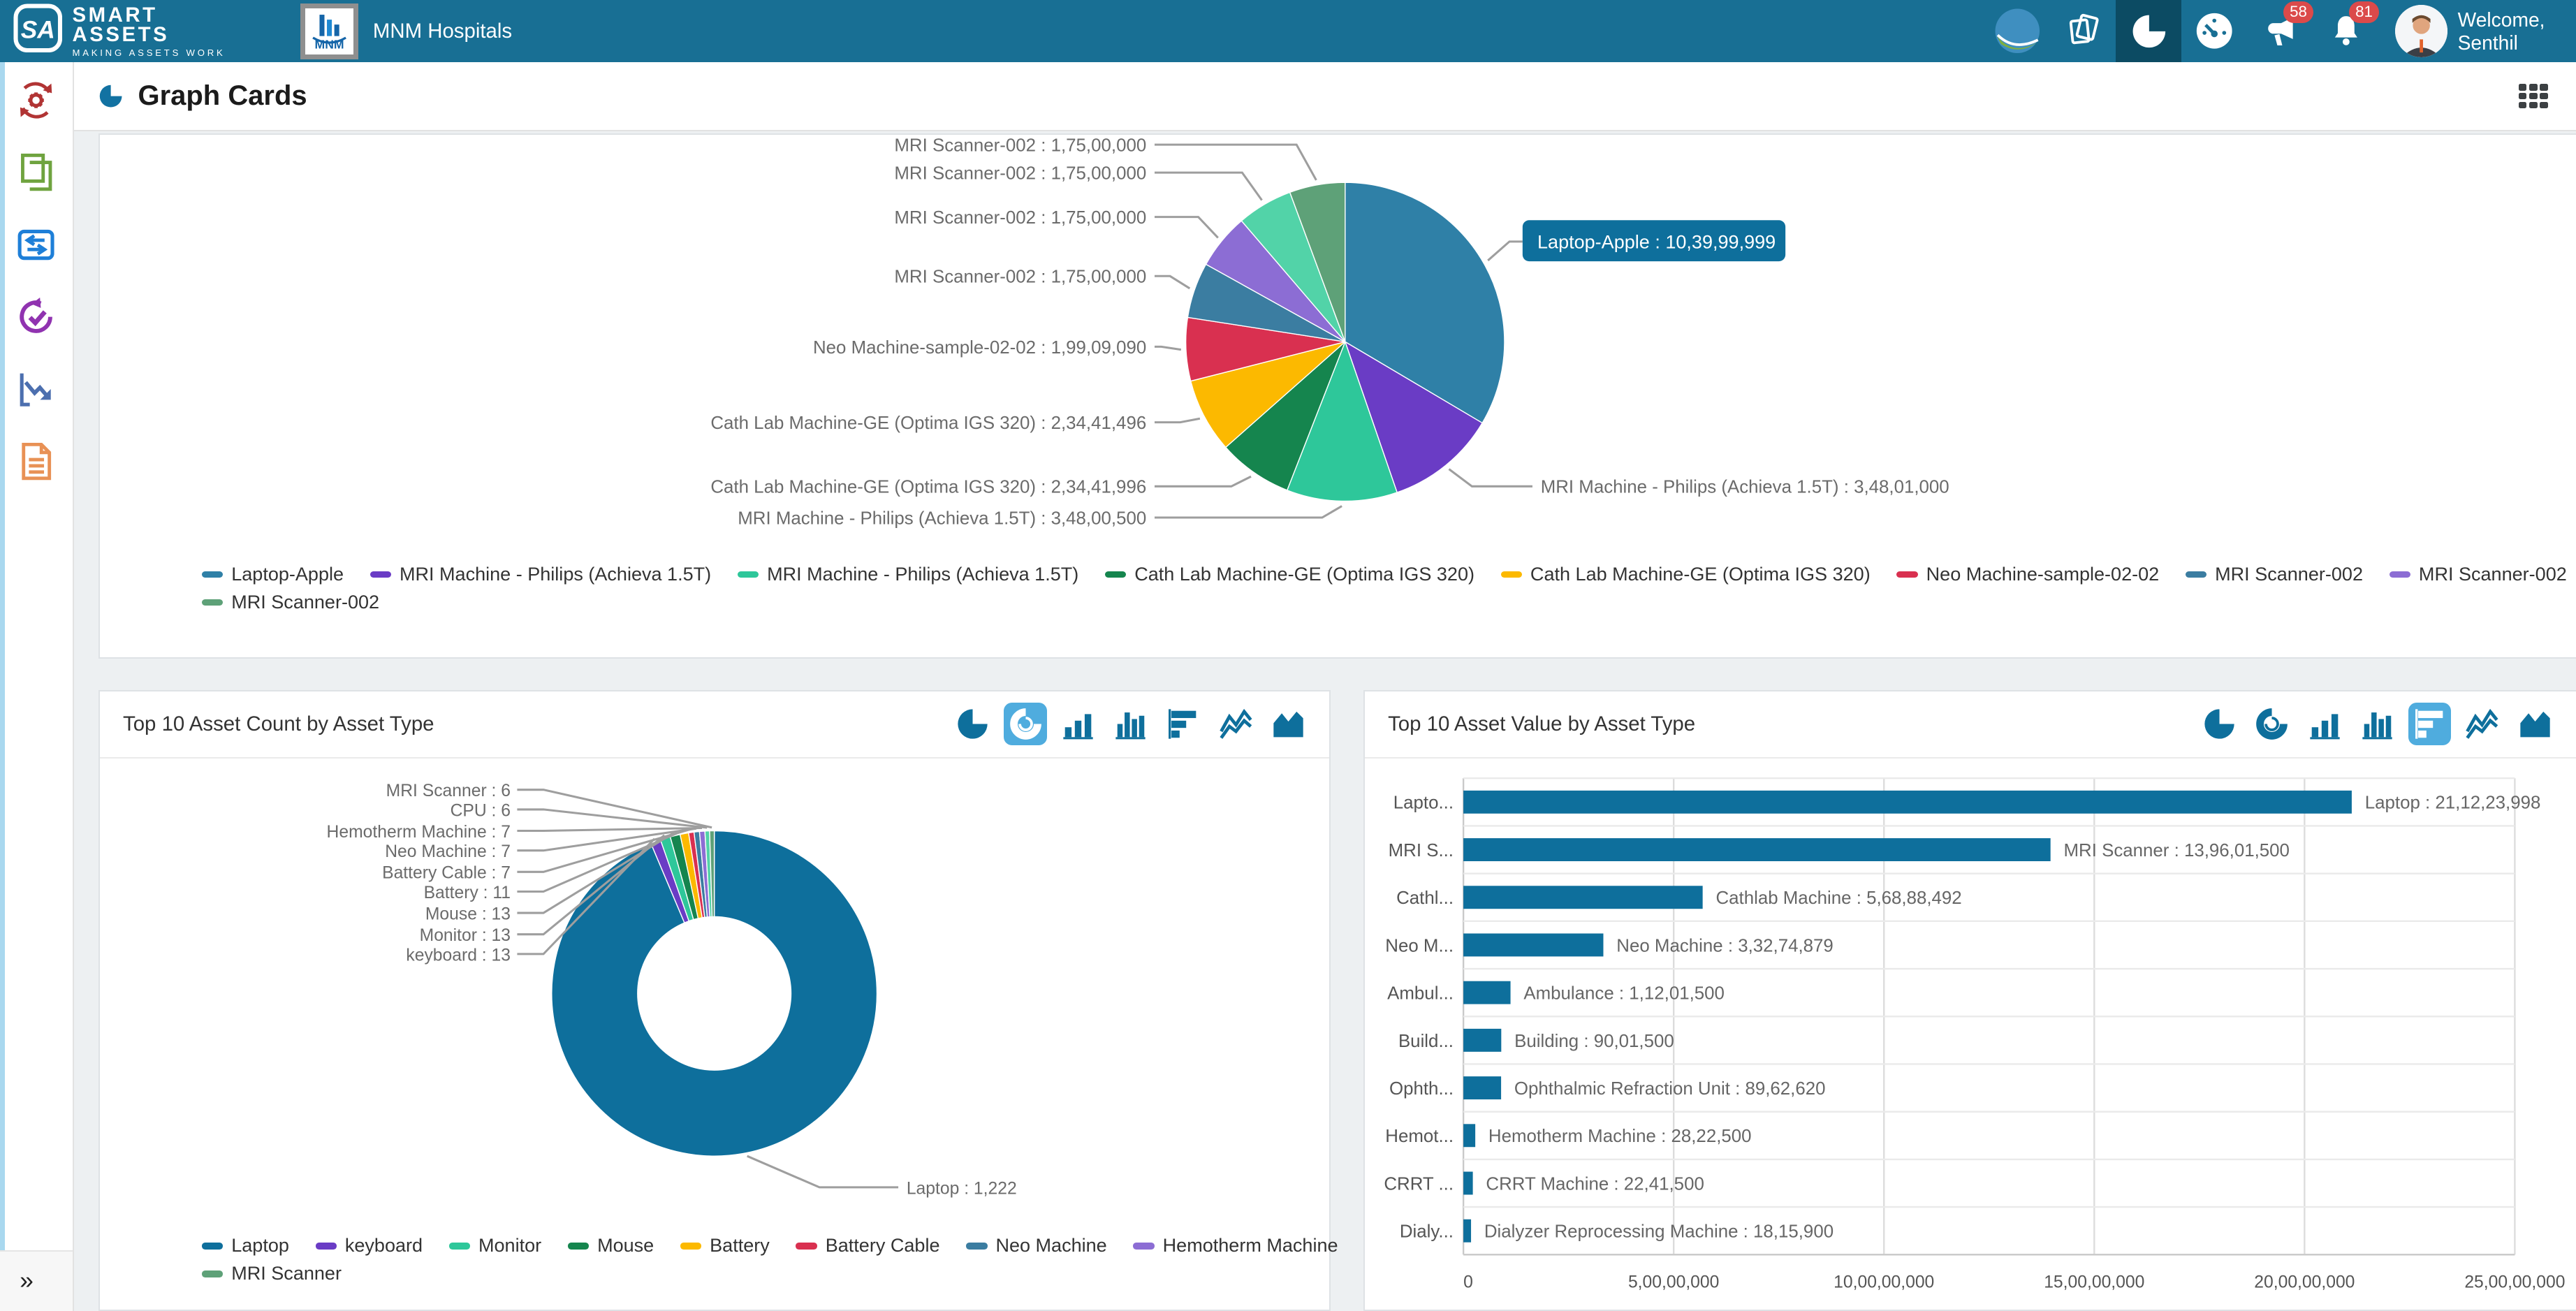 The image size is (2576, 1311). Describe the element at coordinates (1620, 1136) in the screenshot. I see `bar-value-label: Hemotherm Machine : 28,22,500` at that location.